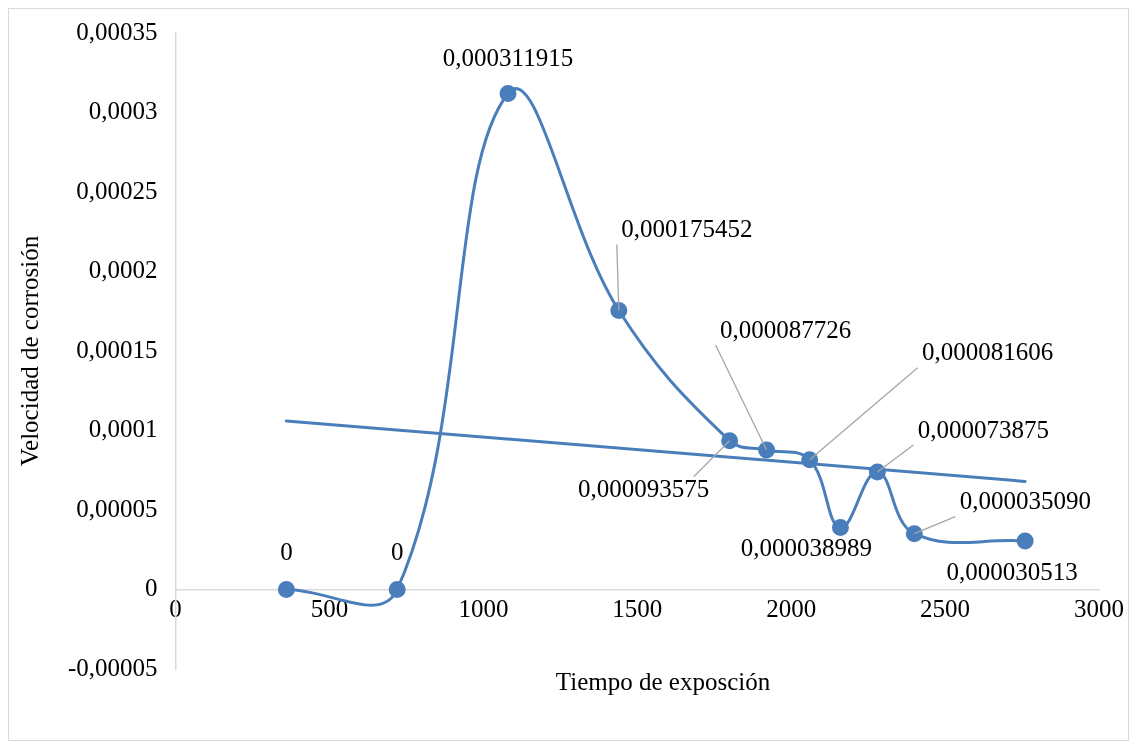 The image size is (1137, 749). Describe the element at coordinates (175, 609) in the screenshot. I see `x-tick-label: 0` at that location.